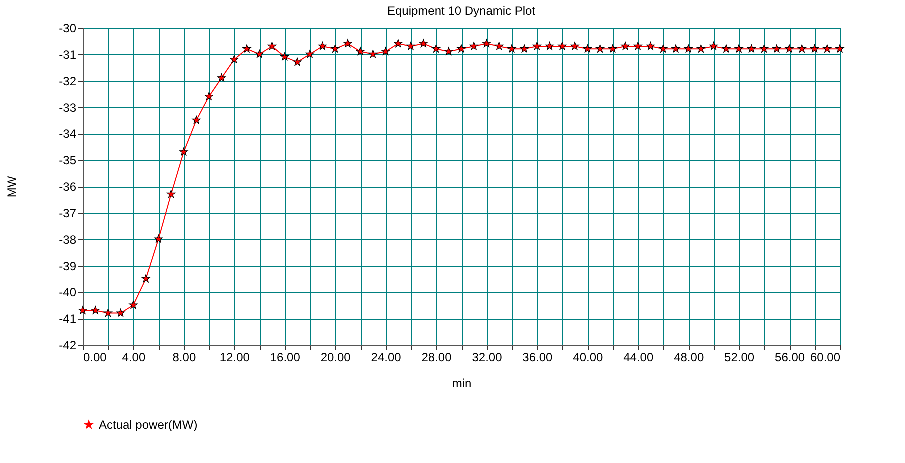 Image resolution: width=905 pixels, height=463 pixels. Describe the element at coordinates (825, 357) in the screenshot. I see `x-tick-label: 60.00` at that location.